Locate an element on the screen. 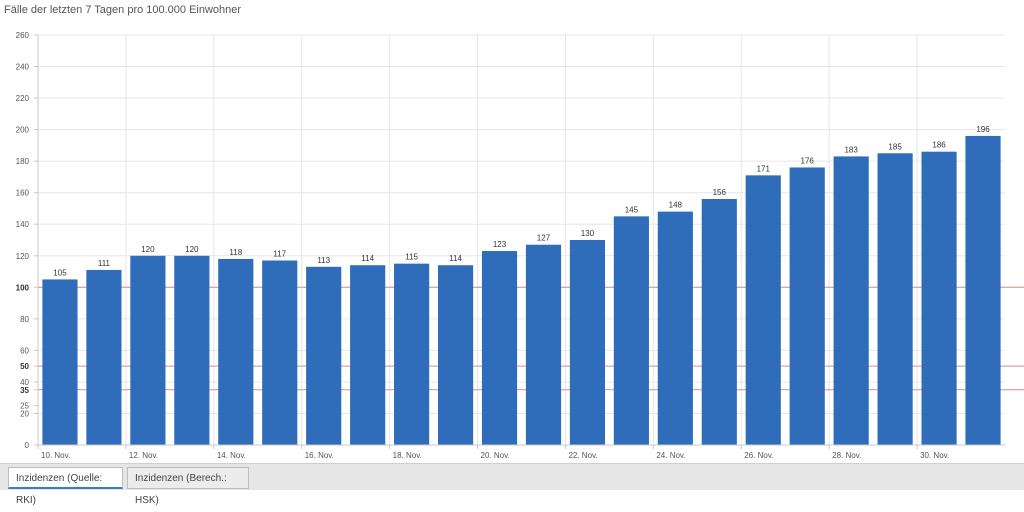 The width and height of the screenshot is (1024, 512). bar-value-label: 186 is located at coordinates (939, 145).